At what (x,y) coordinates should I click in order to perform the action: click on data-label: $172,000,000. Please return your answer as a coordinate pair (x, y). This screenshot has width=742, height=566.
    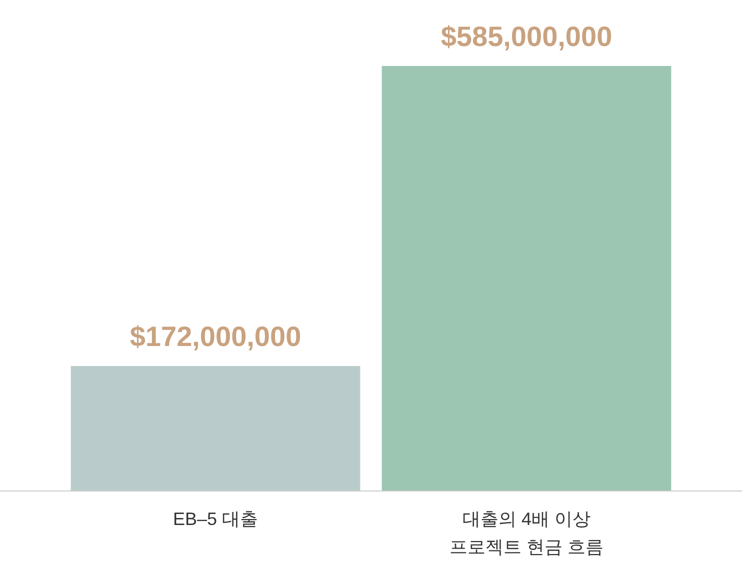
    Looking at the image, I should click on (216, 336).